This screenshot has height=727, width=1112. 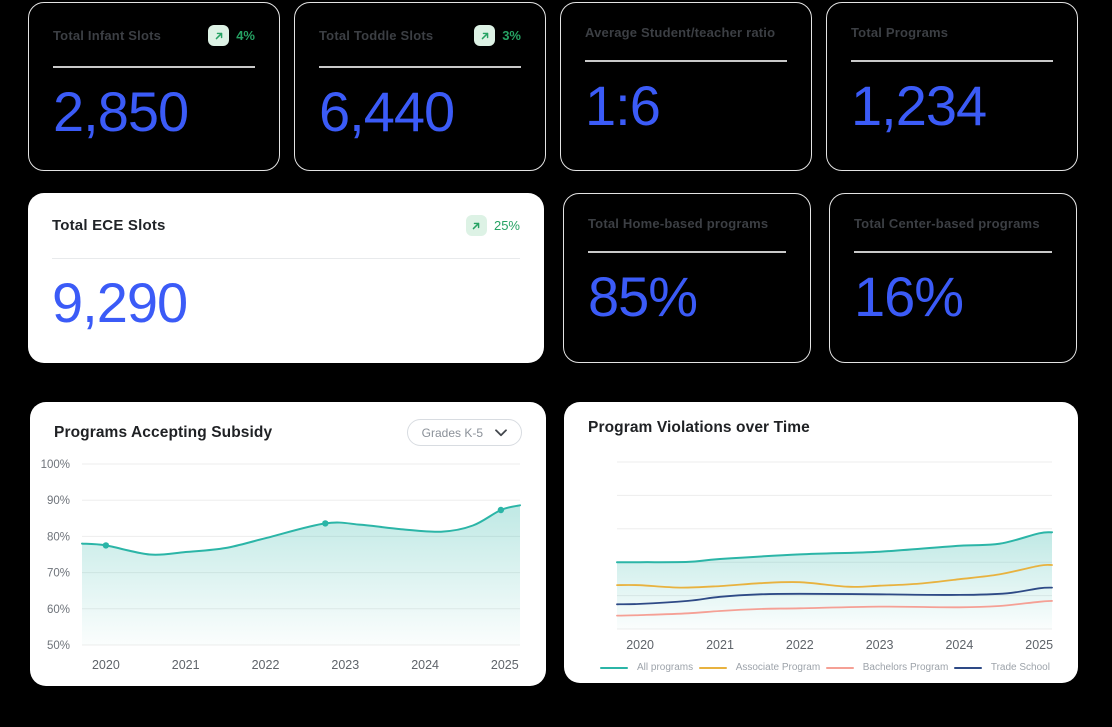 What do you see at coordinates (231, 35) in the screenshot?
I see `kpi-delta: 4%` at bounding box center [231, 35].